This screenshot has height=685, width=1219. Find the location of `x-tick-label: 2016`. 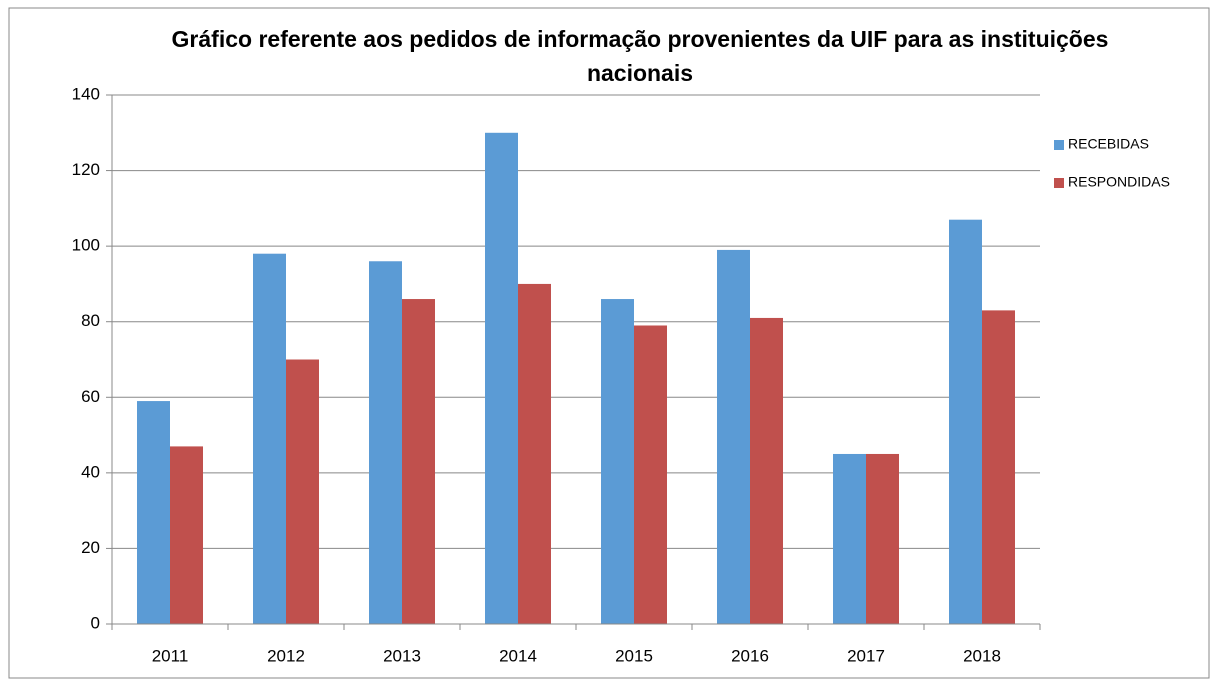

x-tick-label: 2016 is located at coordinates (750, 655).